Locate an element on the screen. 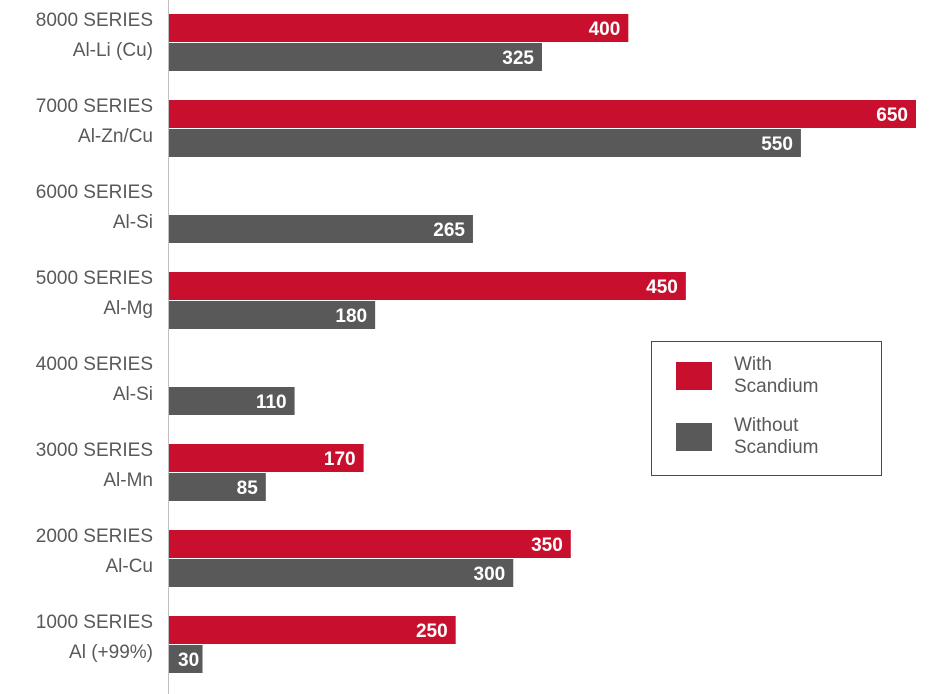 This screenshot has height=694, width=934. legend-without-line1: Without is located at coordinates (766, 425).